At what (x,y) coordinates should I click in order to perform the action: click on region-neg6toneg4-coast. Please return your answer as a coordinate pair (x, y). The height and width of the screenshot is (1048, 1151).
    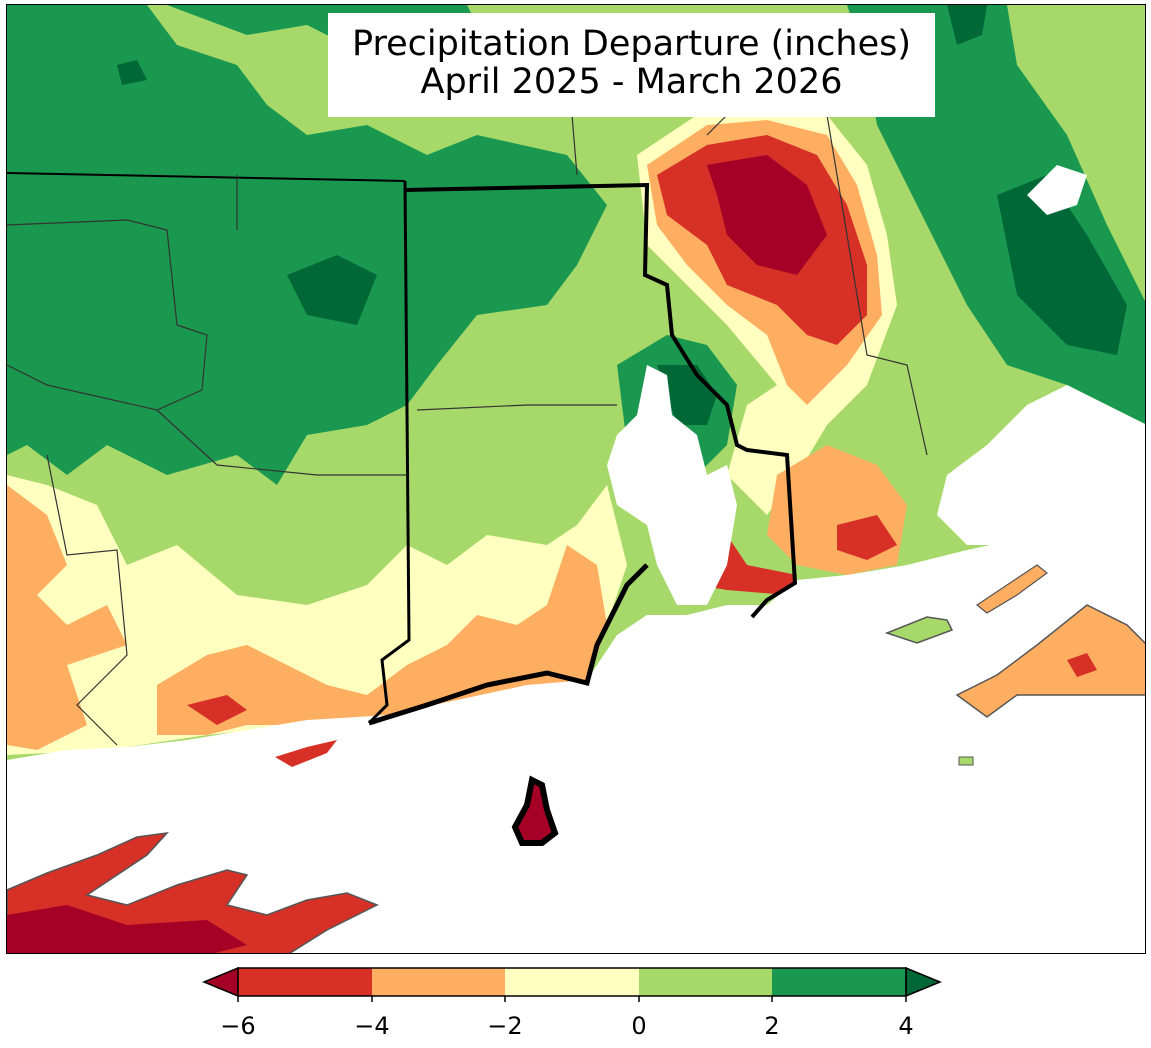
    Looking at the image, I should click on (217, 710).